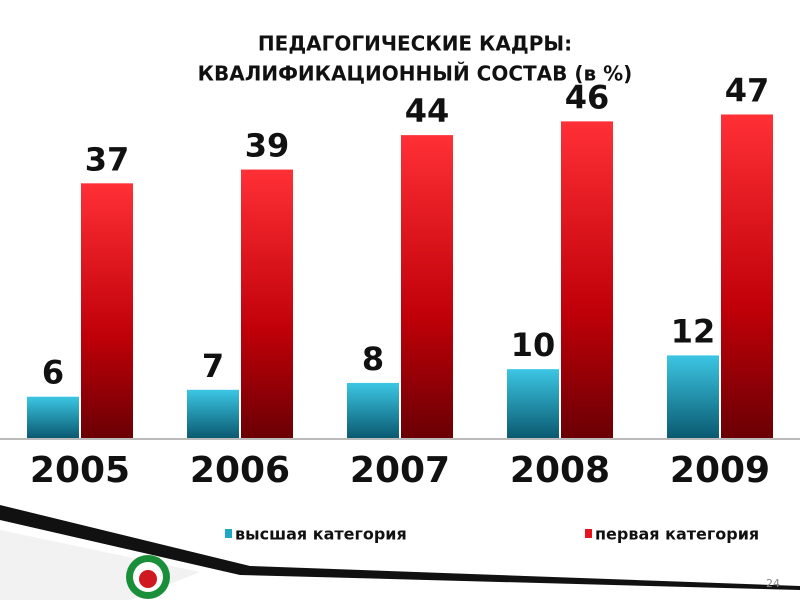 The height and width of the screenshot is (600, 800). Describe the element at coordinates (560, 470) in the screenshot. I see `x-tick-label: 2008` at that location.